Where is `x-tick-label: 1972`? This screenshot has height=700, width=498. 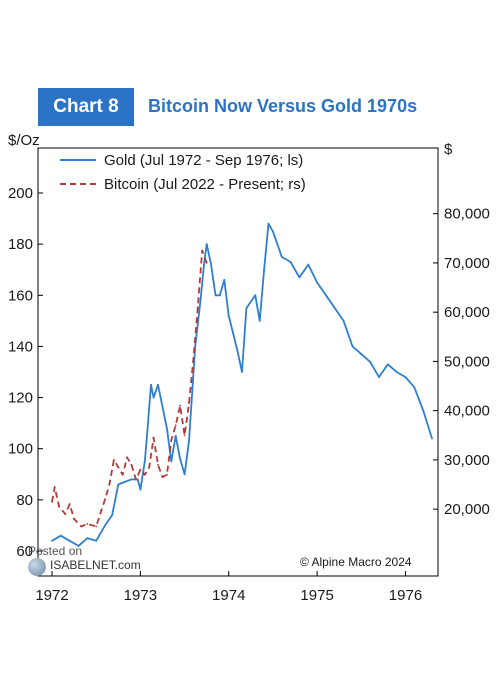
x-tick-label: 1972 is located at coordinates (51, 595).